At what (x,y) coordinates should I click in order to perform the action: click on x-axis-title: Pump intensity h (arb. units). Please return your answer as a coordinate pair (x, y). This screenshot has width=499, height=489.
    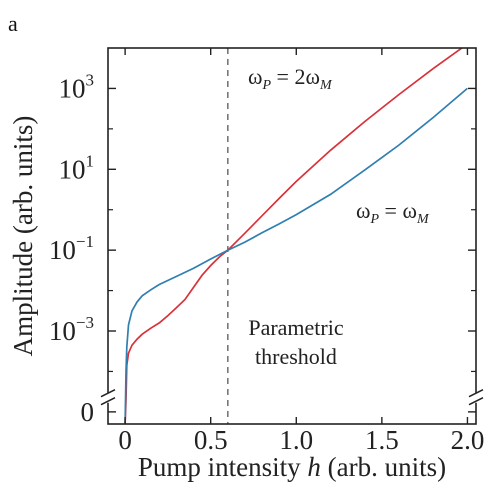
    Looking at the image, I should click on (292, 467).